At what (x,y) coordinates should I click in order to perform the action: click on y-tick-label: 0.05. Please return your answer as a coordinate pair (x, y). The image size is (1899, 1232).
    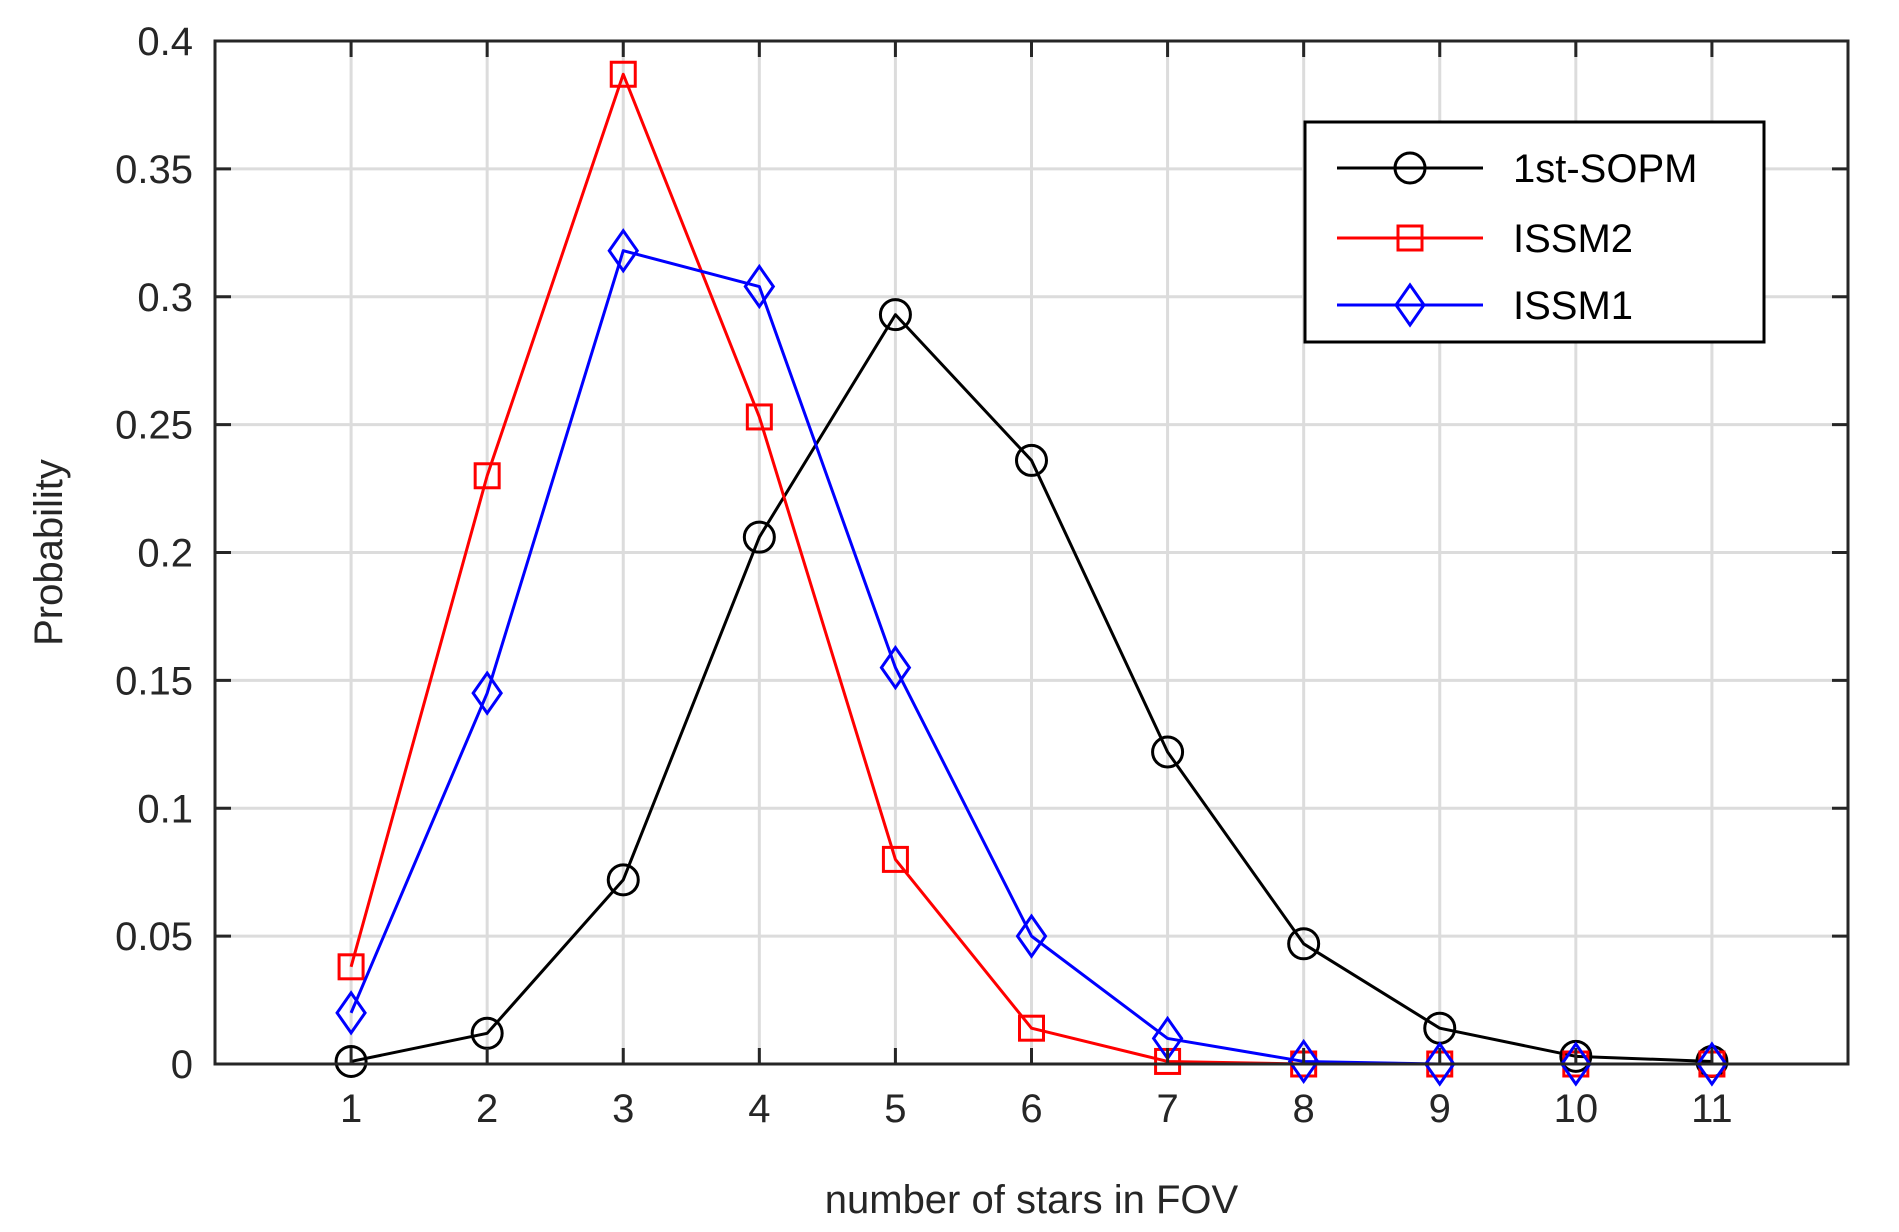
    Looking at the image, I should click on (154, 937).